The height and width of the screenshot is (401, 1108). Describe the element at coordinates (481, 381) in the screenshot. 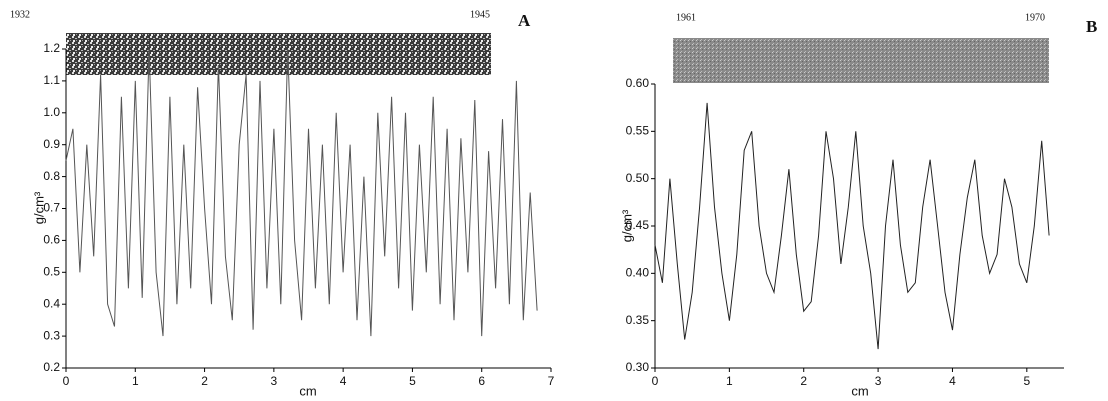

I see `x-tick-label: 6` at that location.